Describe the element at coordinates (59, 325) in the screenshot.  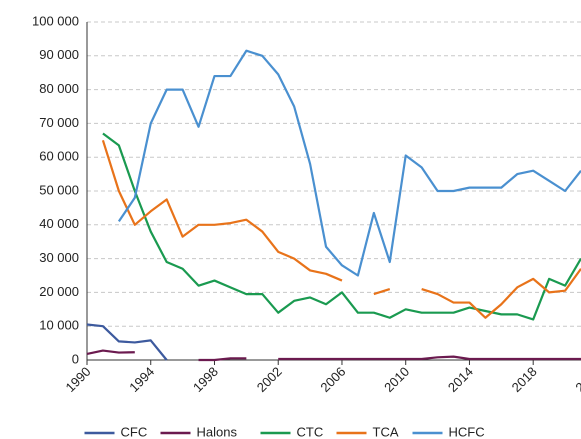
I see `y-tick-label: 10 000` at that location.